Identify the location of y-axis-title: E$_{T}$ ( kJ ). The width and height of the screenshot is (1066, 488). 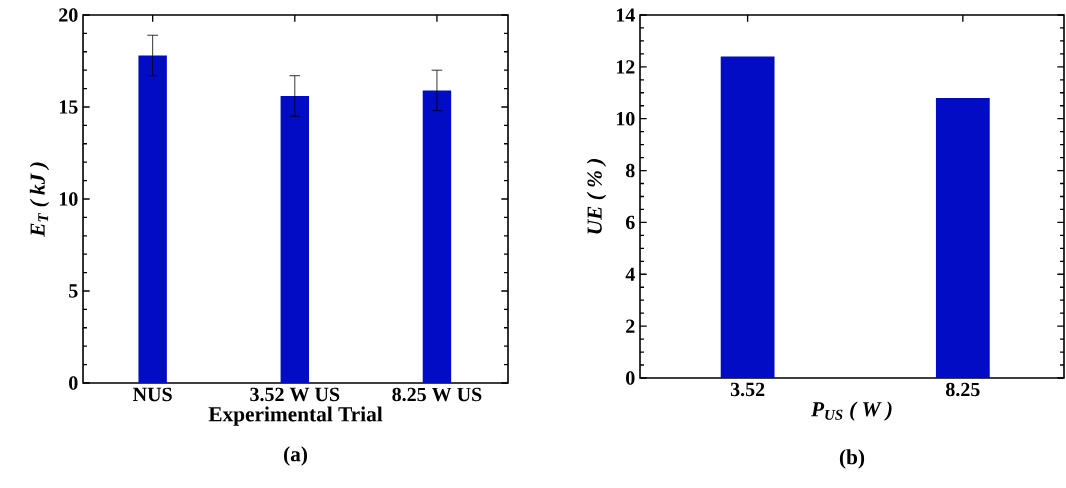
(39, 199).